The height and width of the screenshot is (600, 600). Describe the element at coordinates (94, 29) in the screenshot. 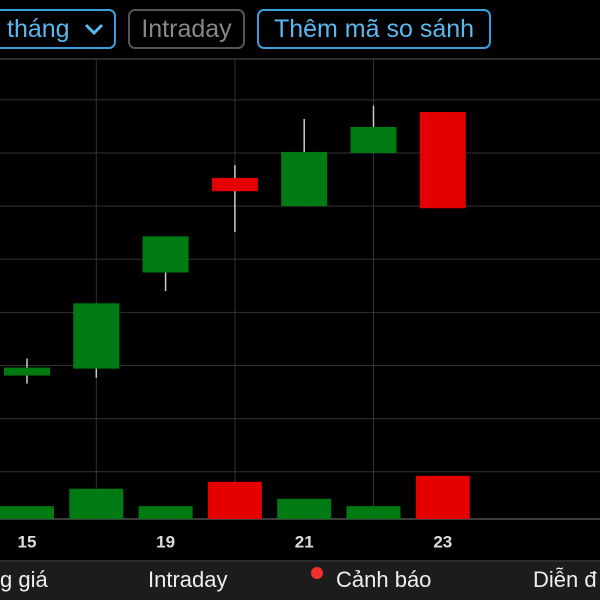

I see `chevron` at that location.